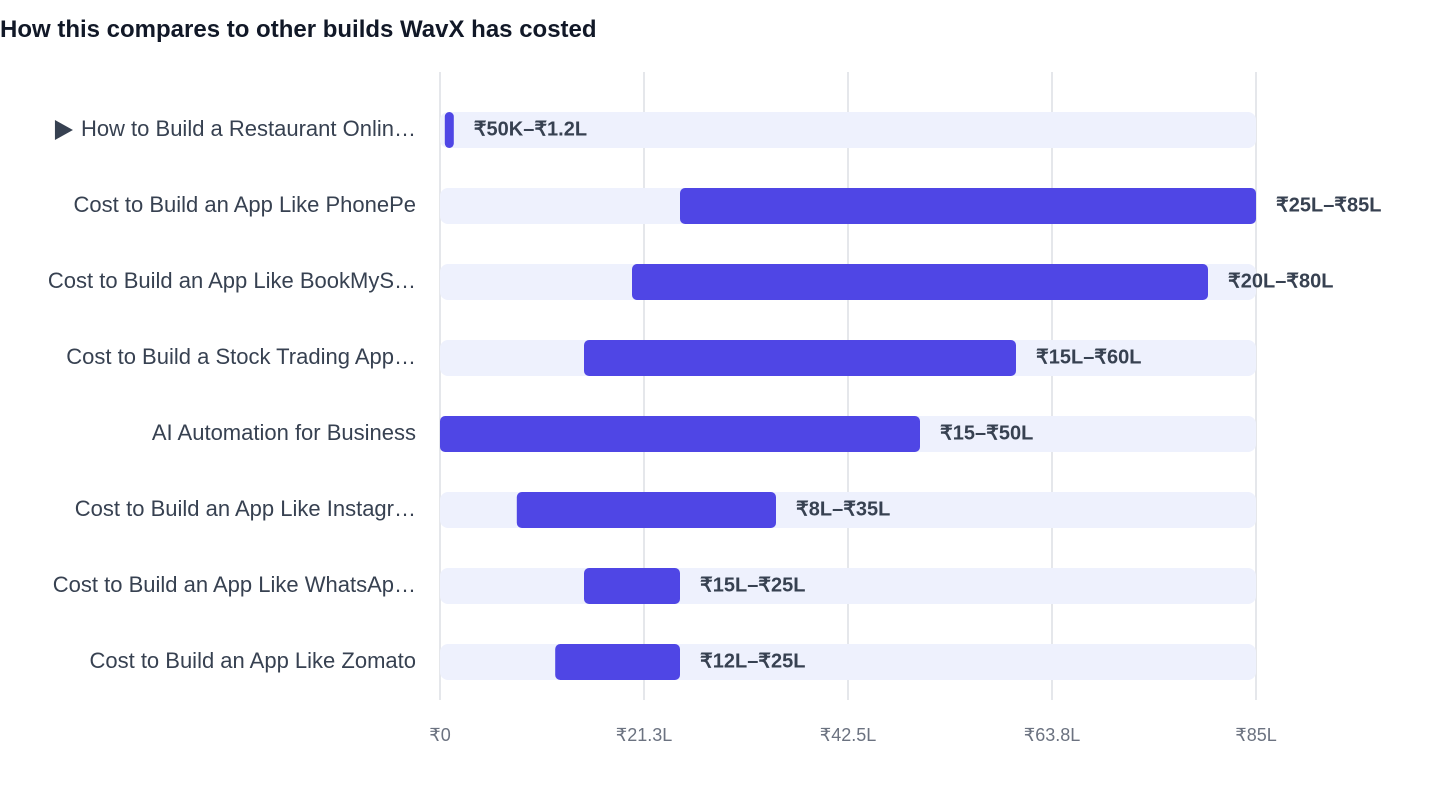  Describe the element at coordinates (1052, 735) in the screenshot. I see `x-tick-label: ₹63.8L` at that location.